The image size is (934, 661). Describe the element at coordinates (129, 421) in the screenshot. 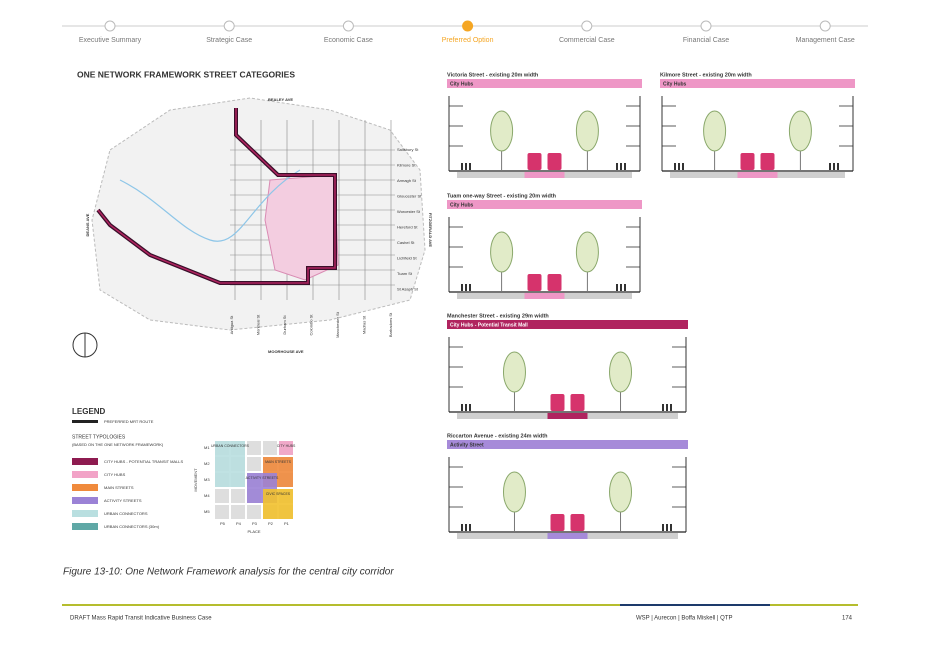

I see `legend-label: PREFERRED MRT ROUTE` at that location.